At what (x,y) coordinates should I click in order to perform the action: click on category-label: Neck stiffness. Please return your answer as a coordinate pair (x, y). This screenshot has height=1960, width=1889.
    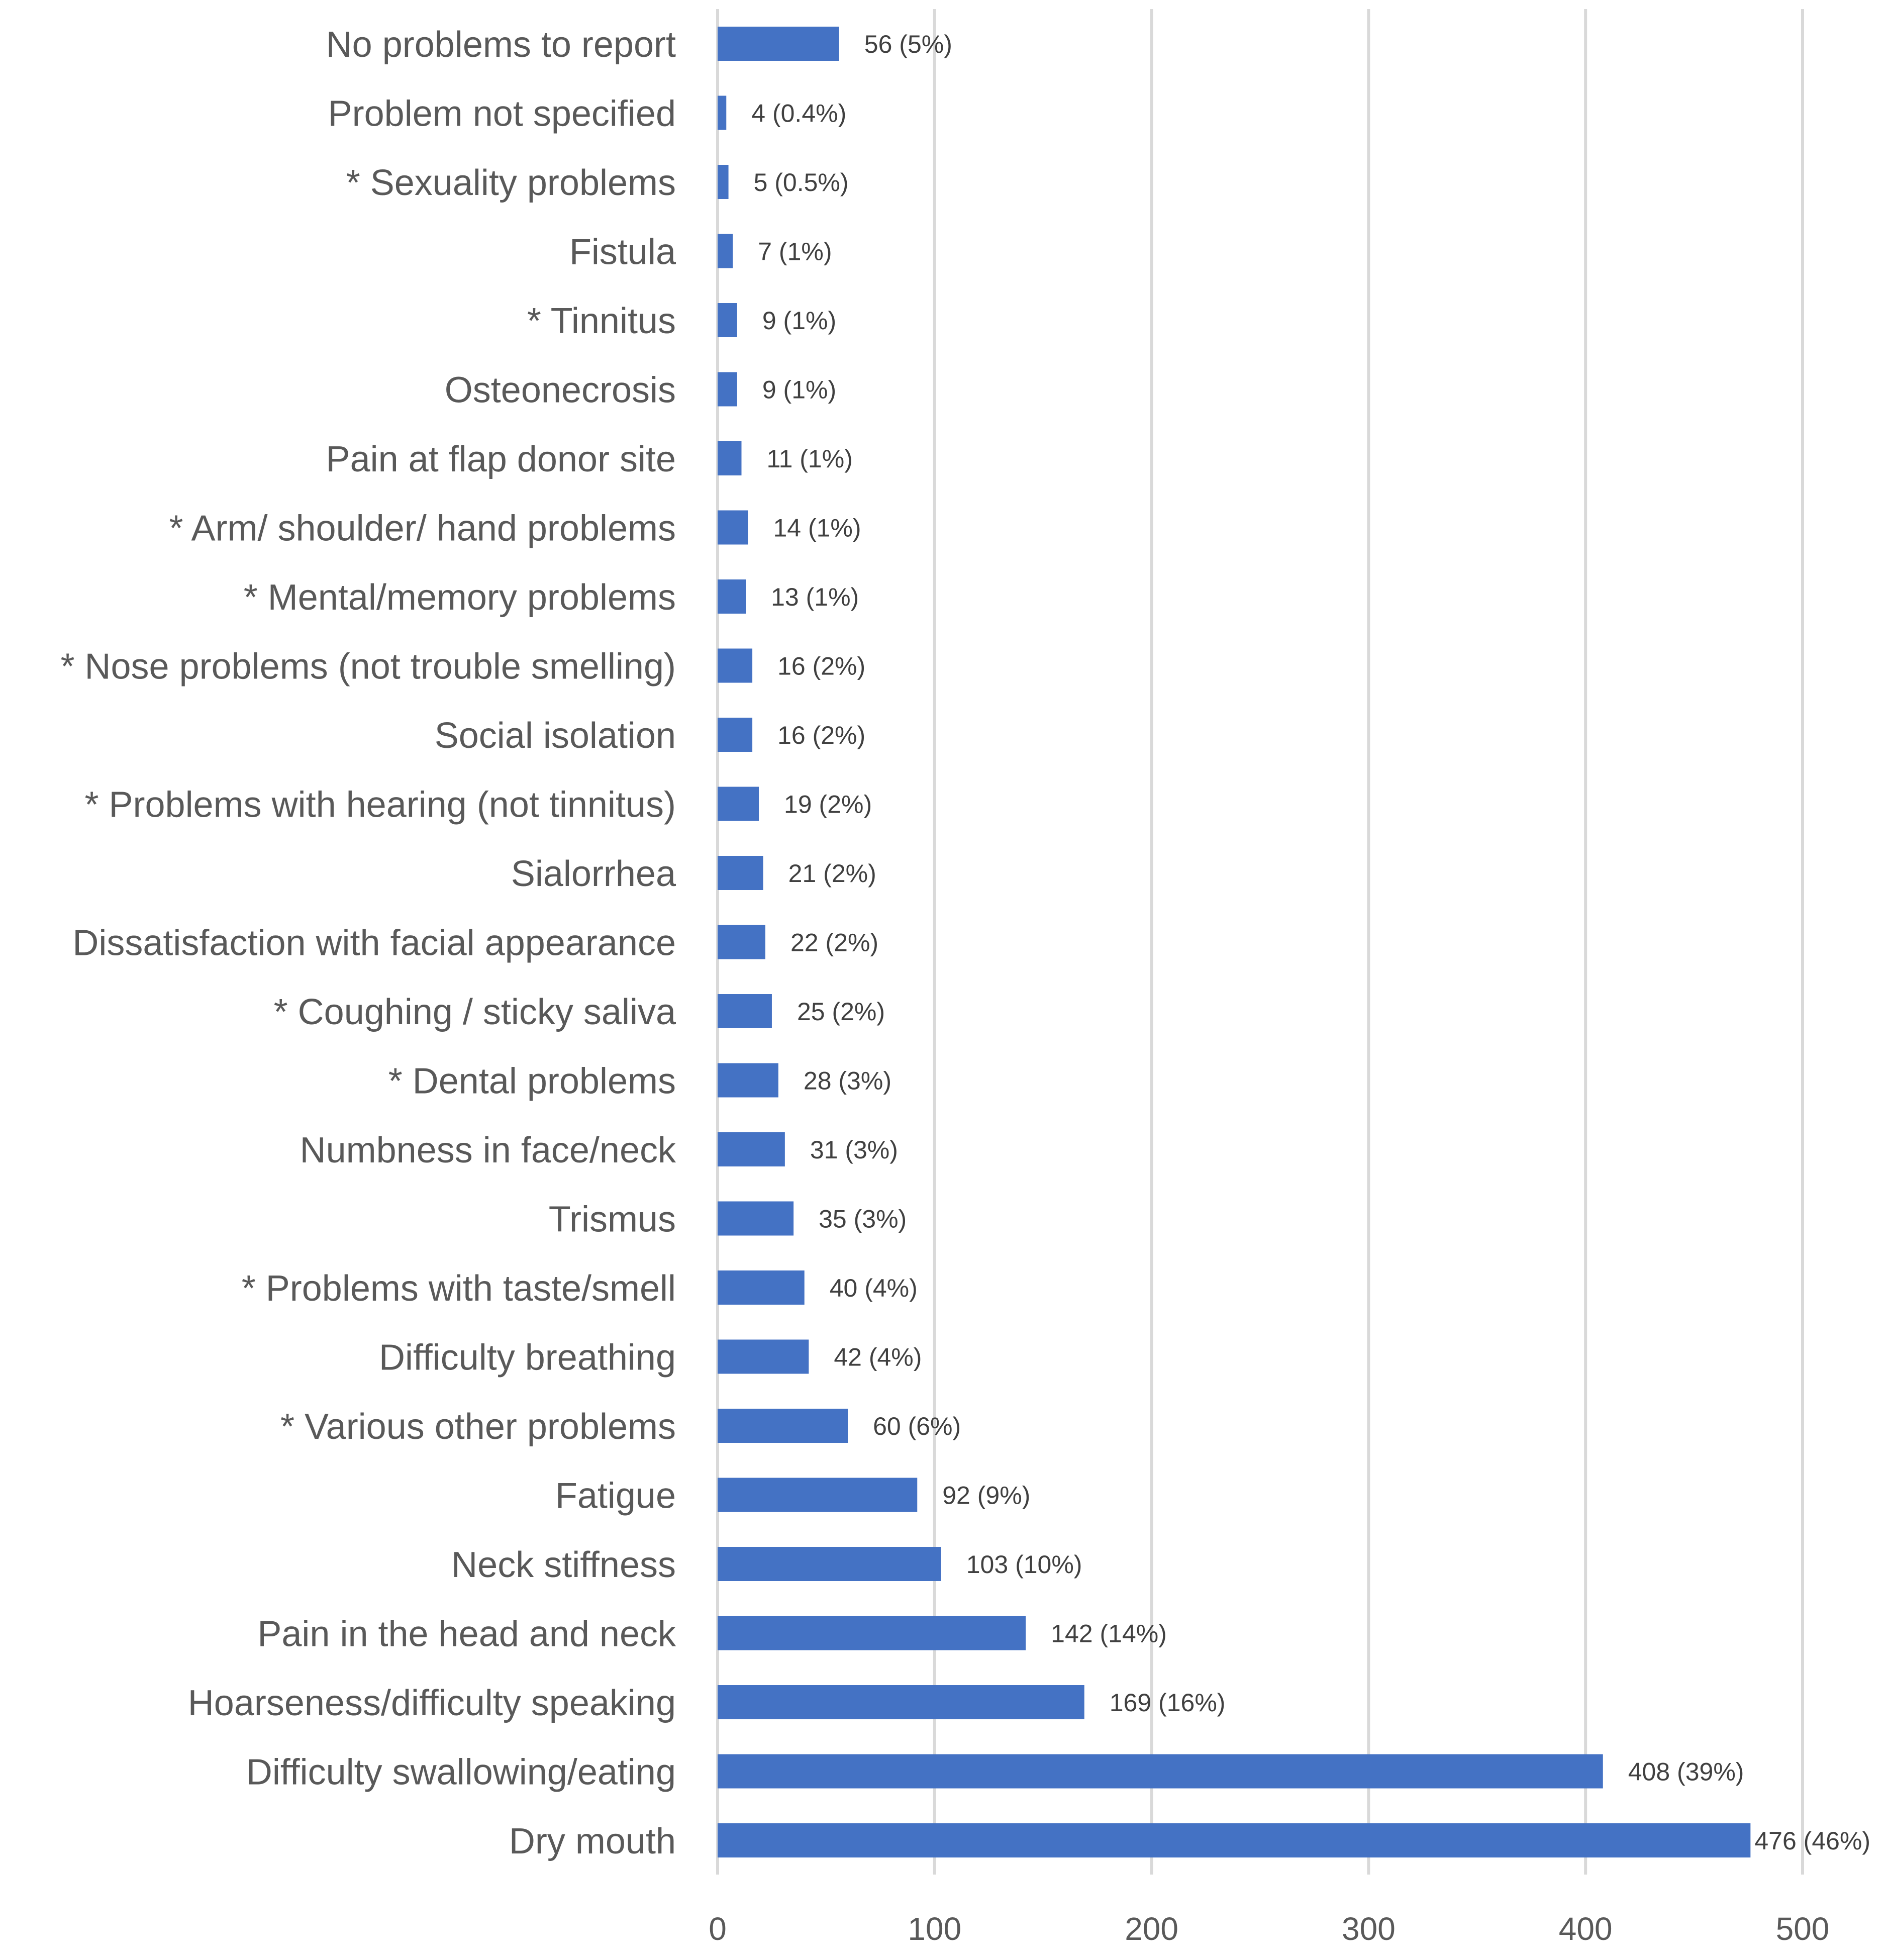
    Looking at the image, I should click on (563, 1565).